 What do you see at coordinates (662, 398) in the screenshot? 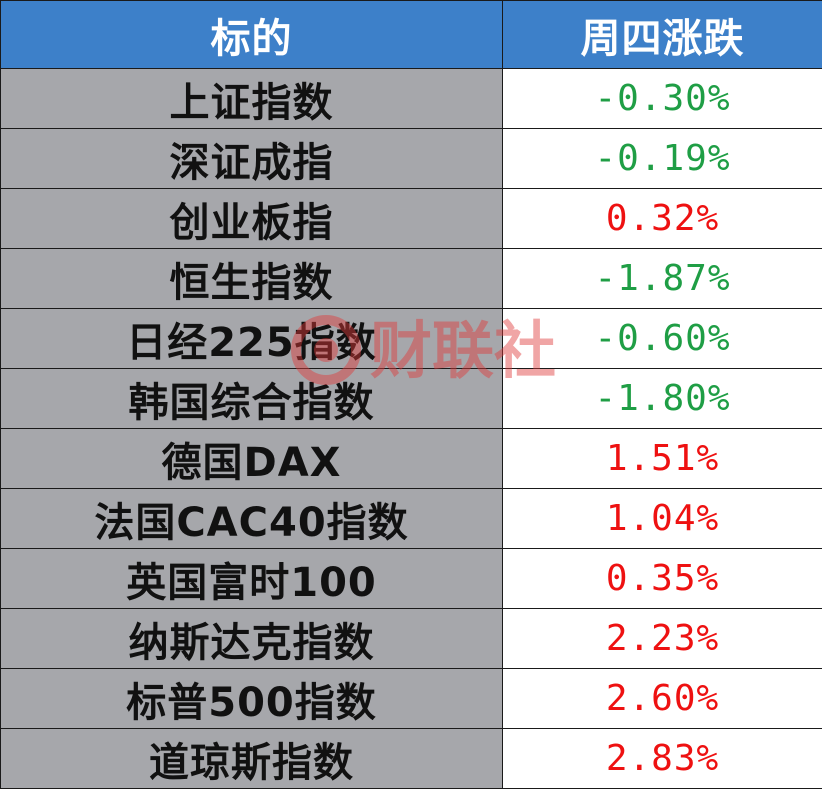
I see `index-change: -1.80%` at bounding box center [662, 398].